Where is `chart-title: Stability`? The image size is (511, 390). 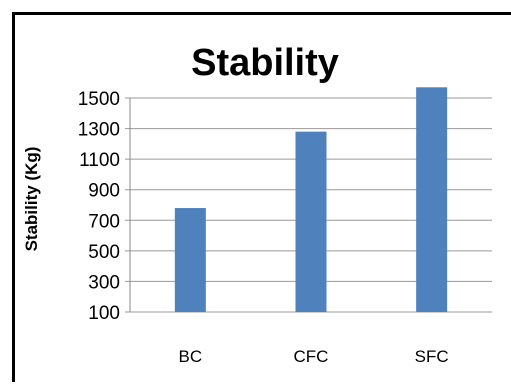
chart-title: Stability is located at coordinates (265, 63).